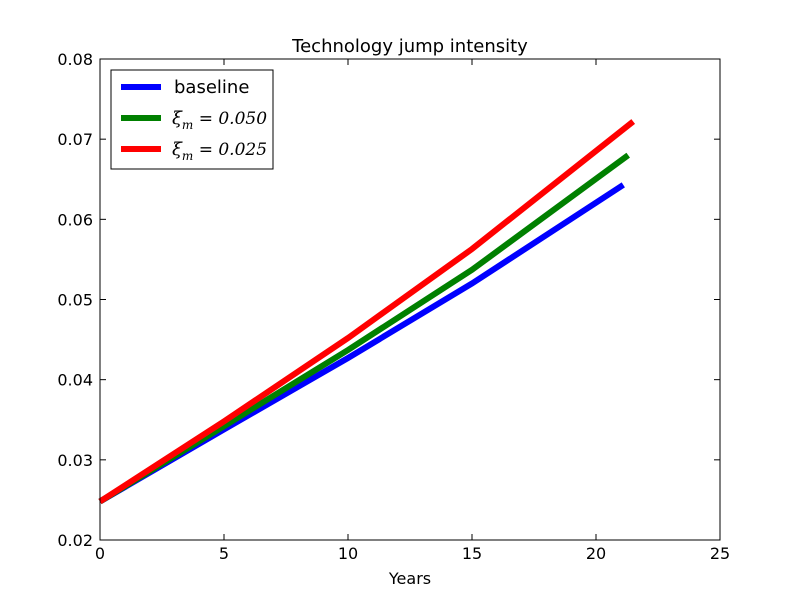  I want to click on x-tick-label: 25, so click(720, 553).